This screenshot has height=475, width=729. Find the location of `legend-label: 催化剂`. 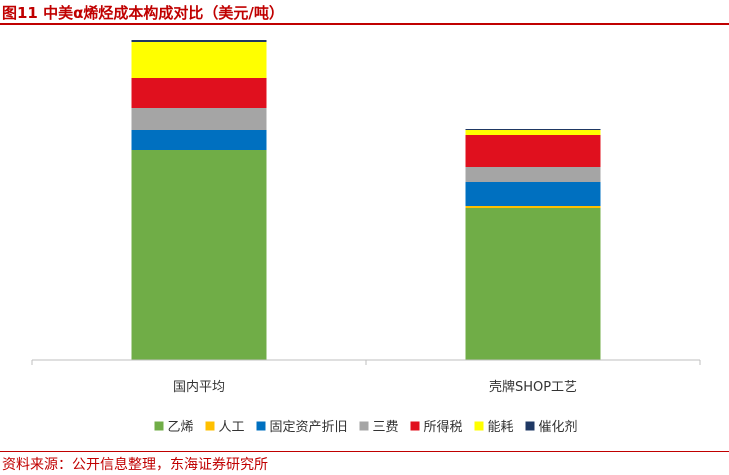

legend-label: 催化剂 is located at coordinates (558, 427).